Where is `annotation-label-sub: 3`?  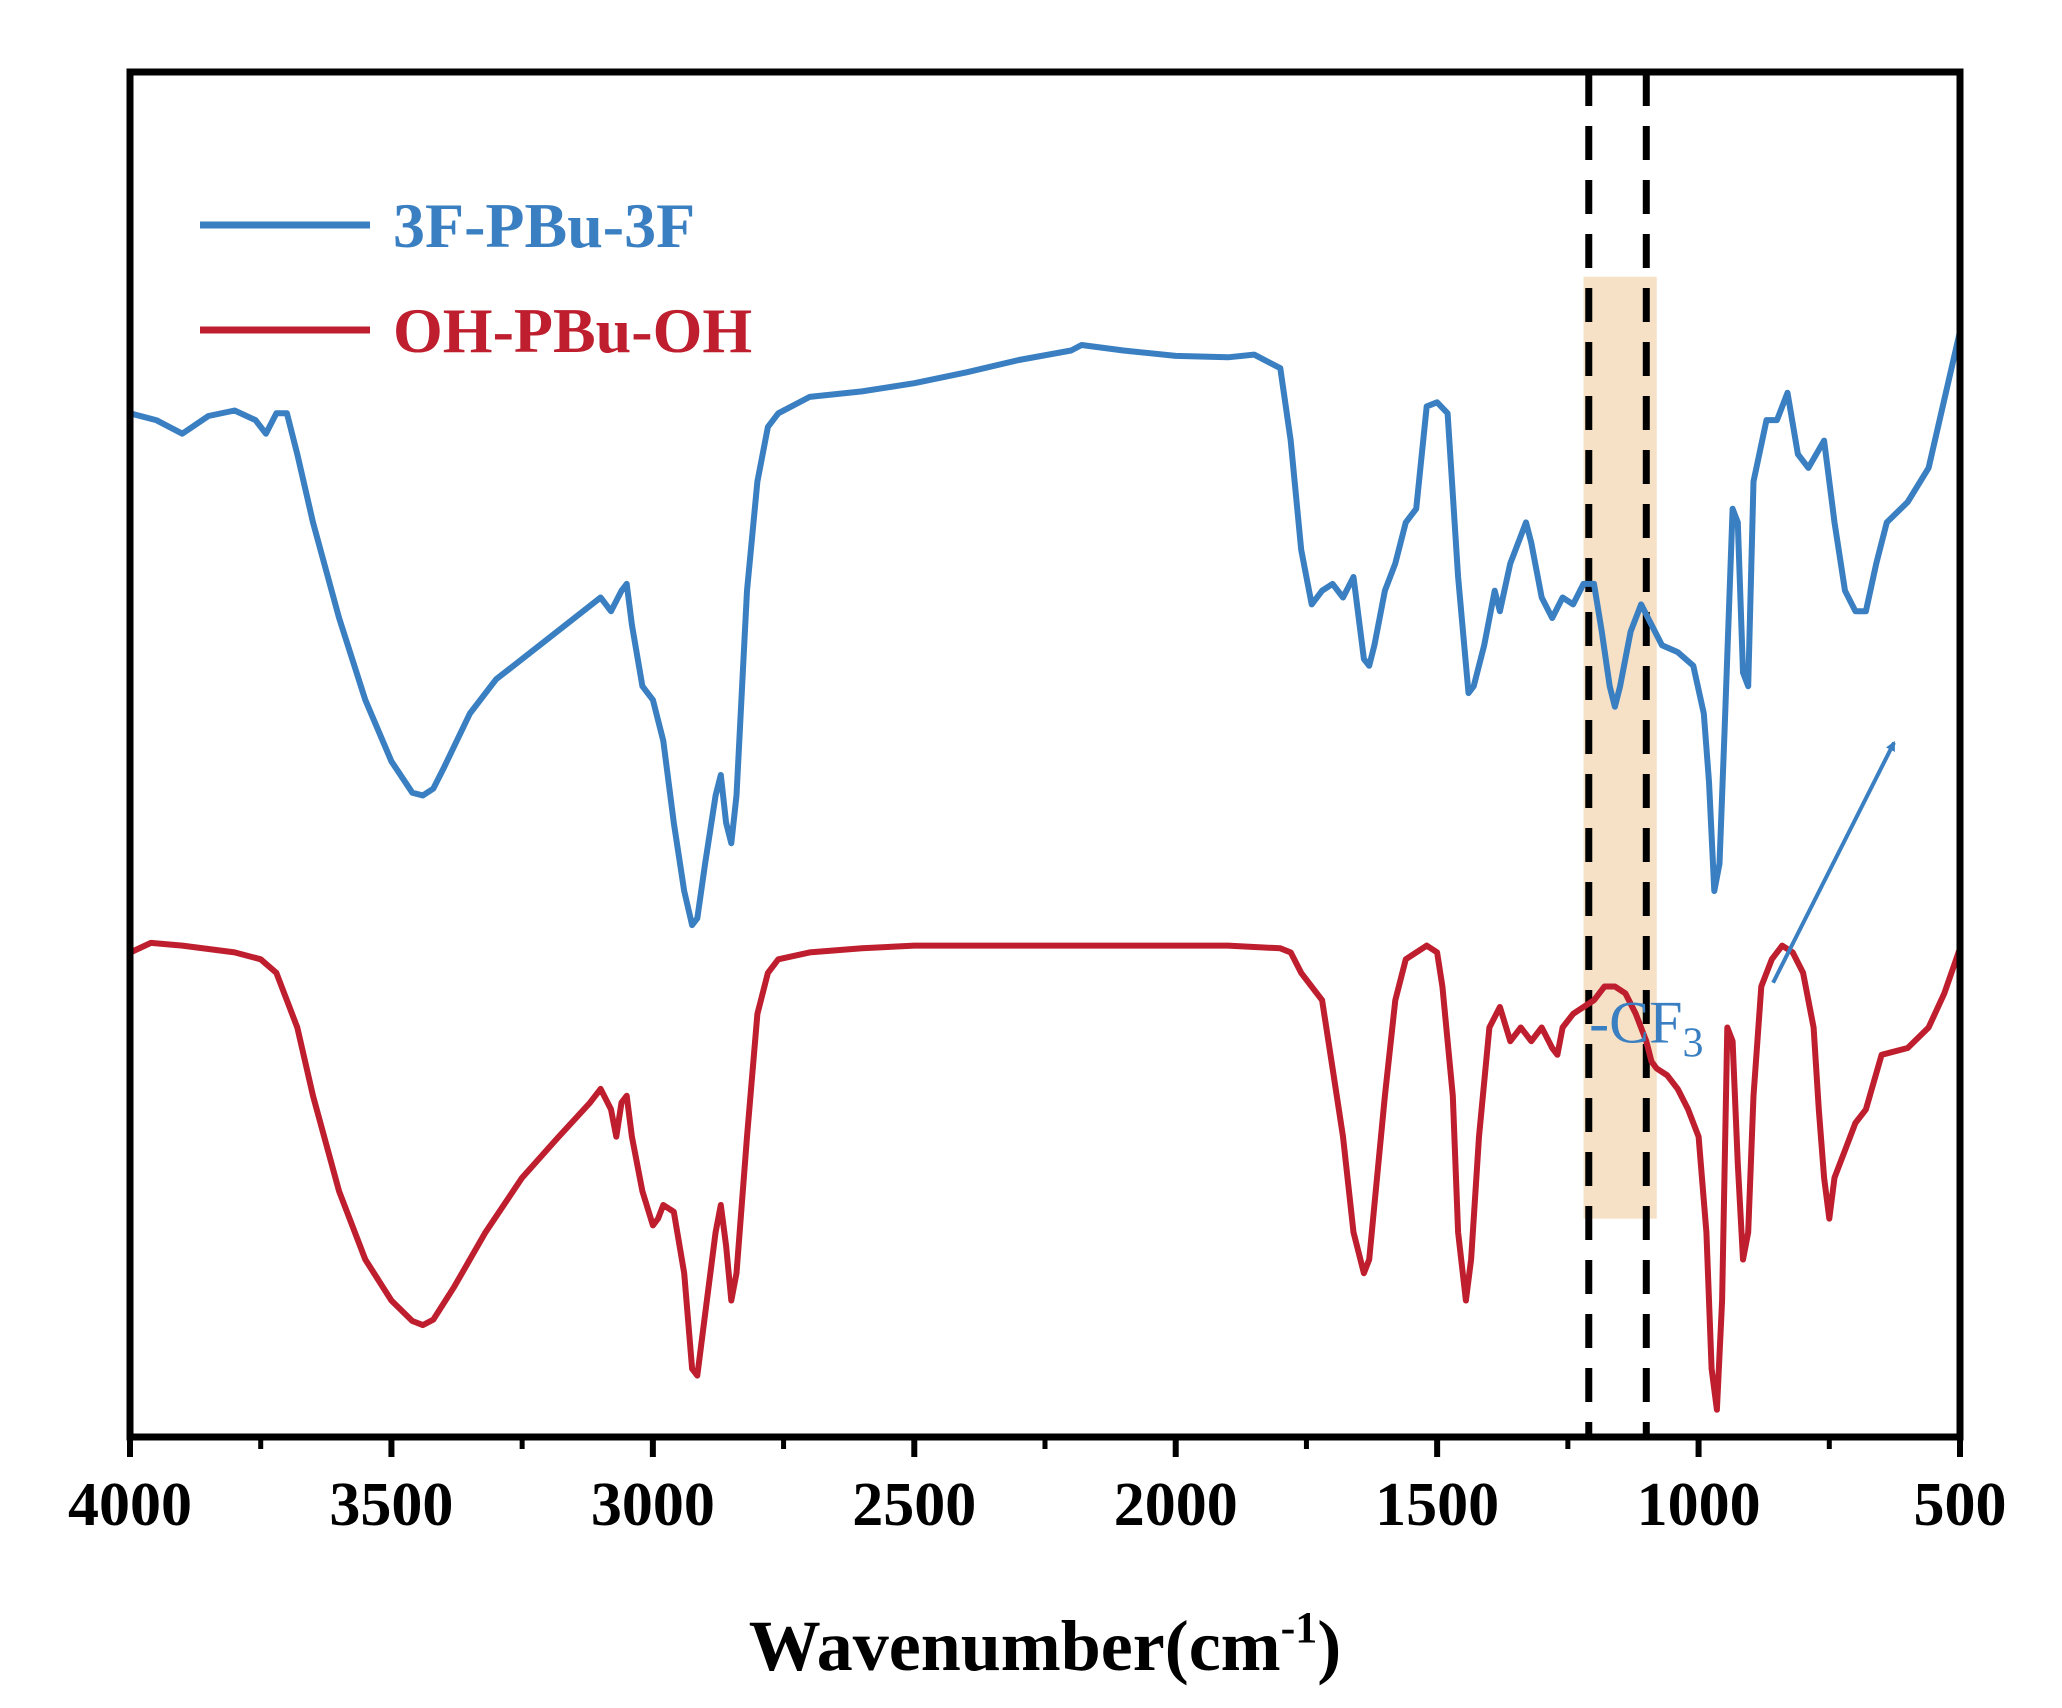
annotation-label-sub: 3 is located at coordinates (1693, 1043).